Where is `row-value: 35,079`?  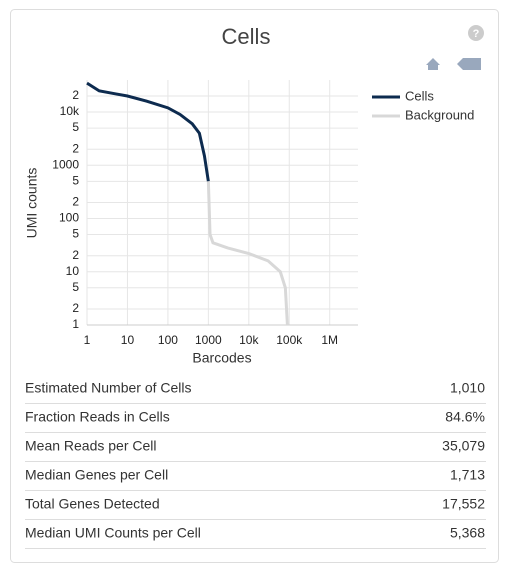 row-value: 35,079 is located at coordinates (463, 446).